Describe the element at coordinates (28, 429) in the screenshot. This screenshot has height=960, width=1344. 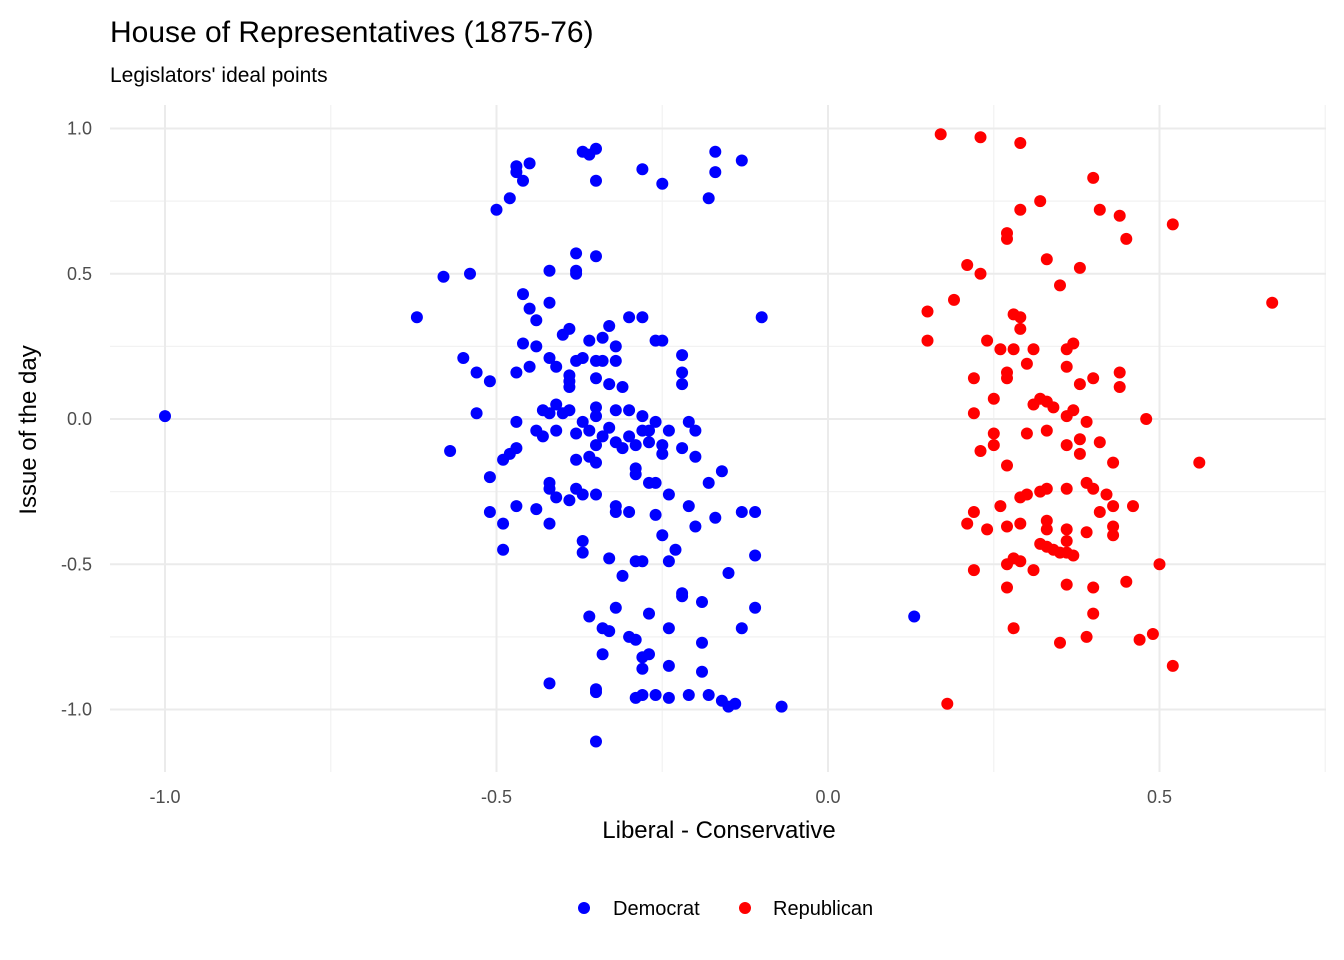
I see `y-axis-title: Issue of the day` at that location.